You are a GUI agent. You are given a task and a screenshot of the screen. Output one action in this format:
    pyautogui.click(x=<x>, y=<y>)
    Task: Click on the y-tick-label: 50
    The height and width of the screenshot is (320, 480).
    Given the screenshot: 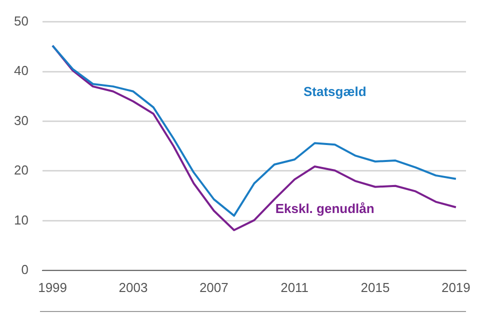 What is the action you would take?
    pyautogui.click(x=21, y=20)
    